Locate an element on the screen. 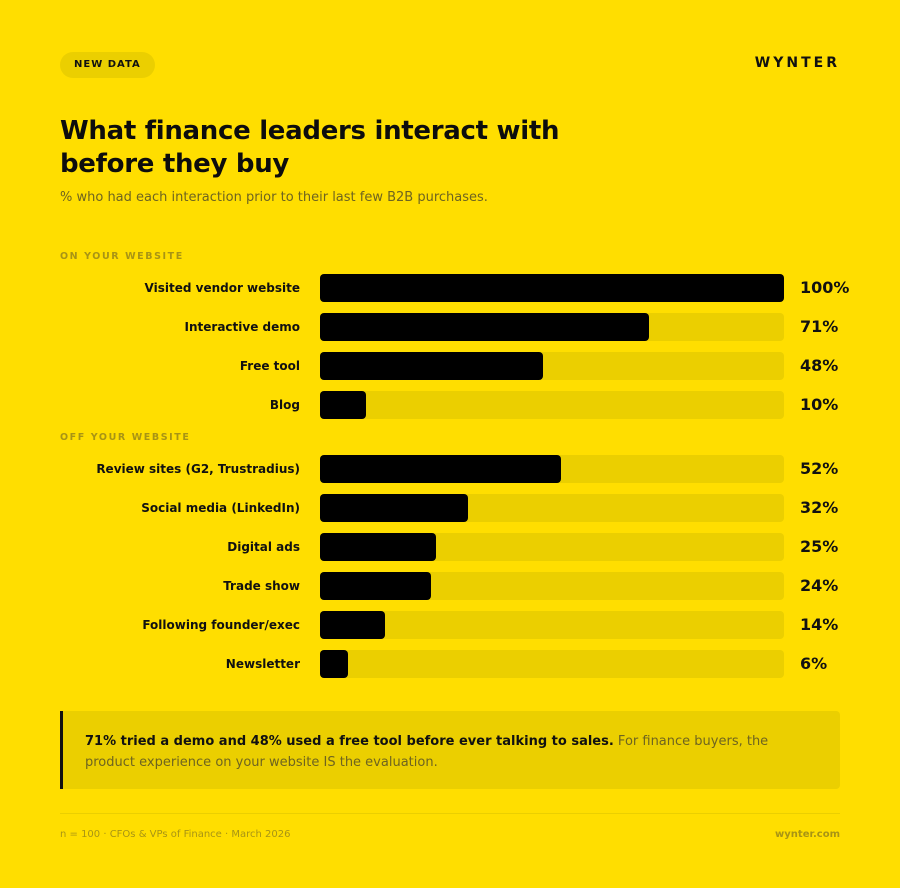 Image resolution: width=900 pixels, height=888 pixels. bar-label: Digital ads is located at coordinates (263, 547).